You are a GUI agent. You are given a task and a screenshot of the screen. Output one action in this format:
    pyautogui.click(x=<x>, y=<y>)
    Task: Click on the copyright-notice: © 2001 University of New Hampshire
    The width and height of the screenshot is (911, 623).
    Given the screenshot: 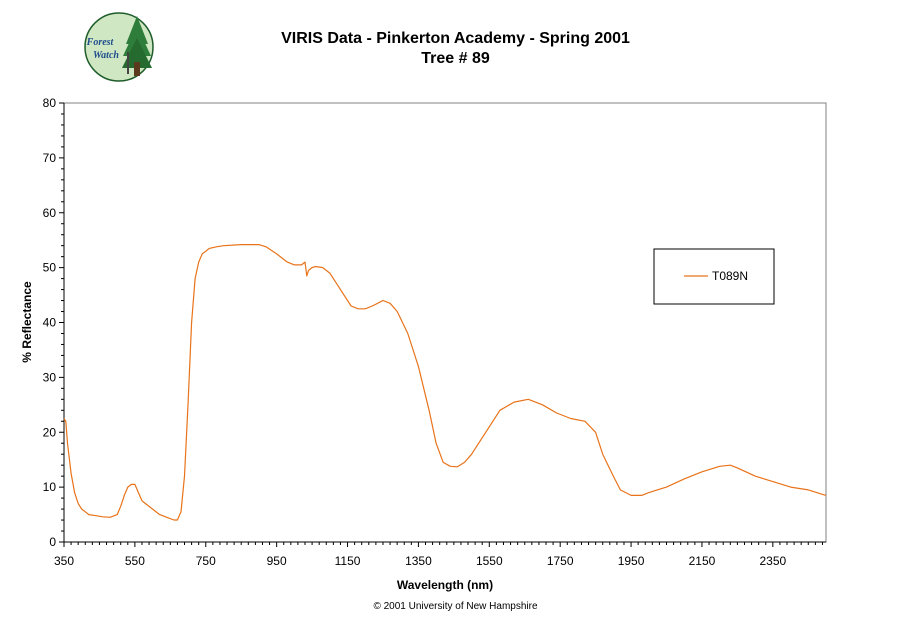 What is the action you would take?
    pyautogui.click(x=455, y=606)
    